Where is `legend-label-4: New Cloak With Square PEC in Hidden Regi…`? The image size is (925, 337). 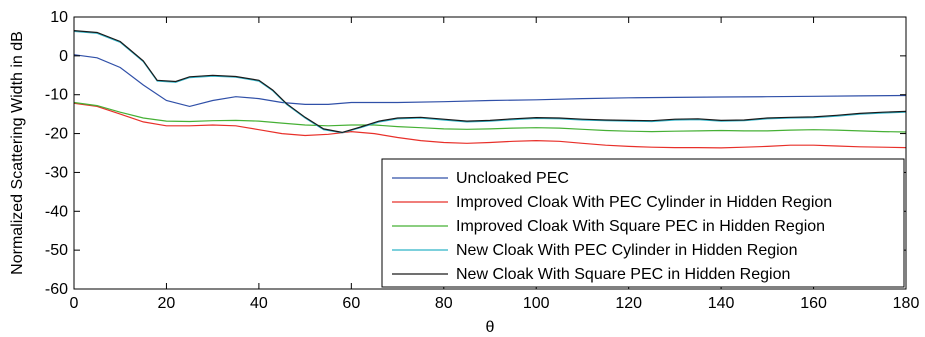
legend-label-4: New Cloak With Square PEC in Hidden Regi… is located at coordinates (623, 274).